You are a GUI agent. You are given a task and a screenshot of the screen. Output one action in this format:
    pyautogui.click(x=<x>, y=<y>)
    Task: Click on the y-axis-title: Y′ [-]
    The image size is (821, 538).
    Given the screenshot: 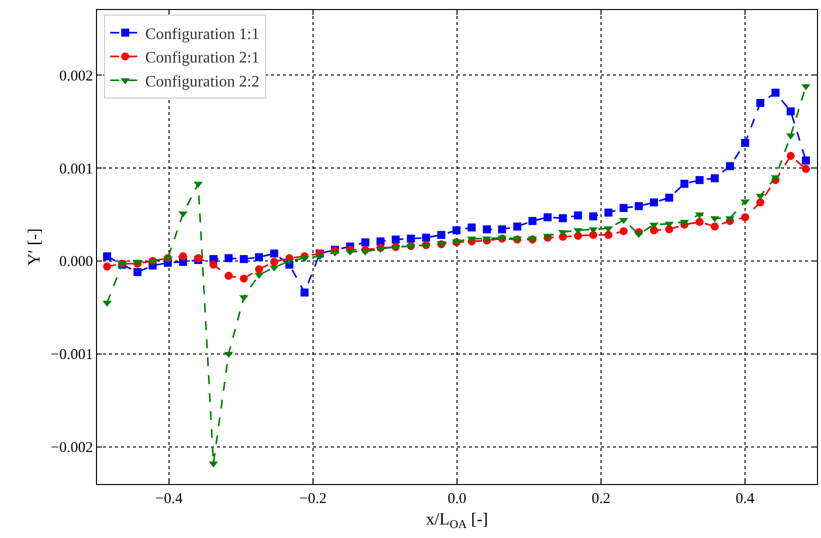 What is the action you would take?
    pyautogui.click(x=34, y=247)
    